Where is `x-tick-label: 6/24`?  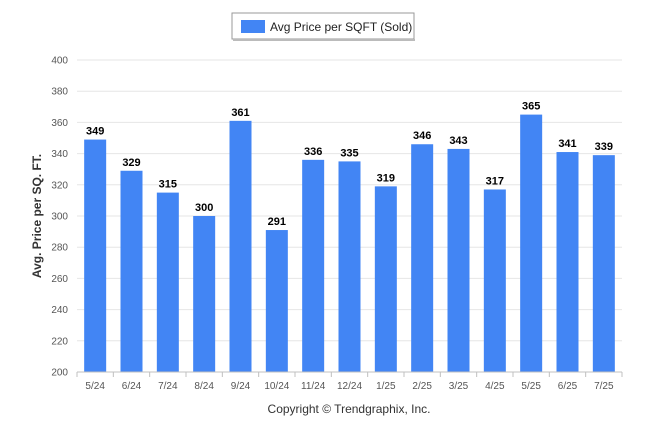 x-tick-label: 6/24 is located at coordinates (132, 386).